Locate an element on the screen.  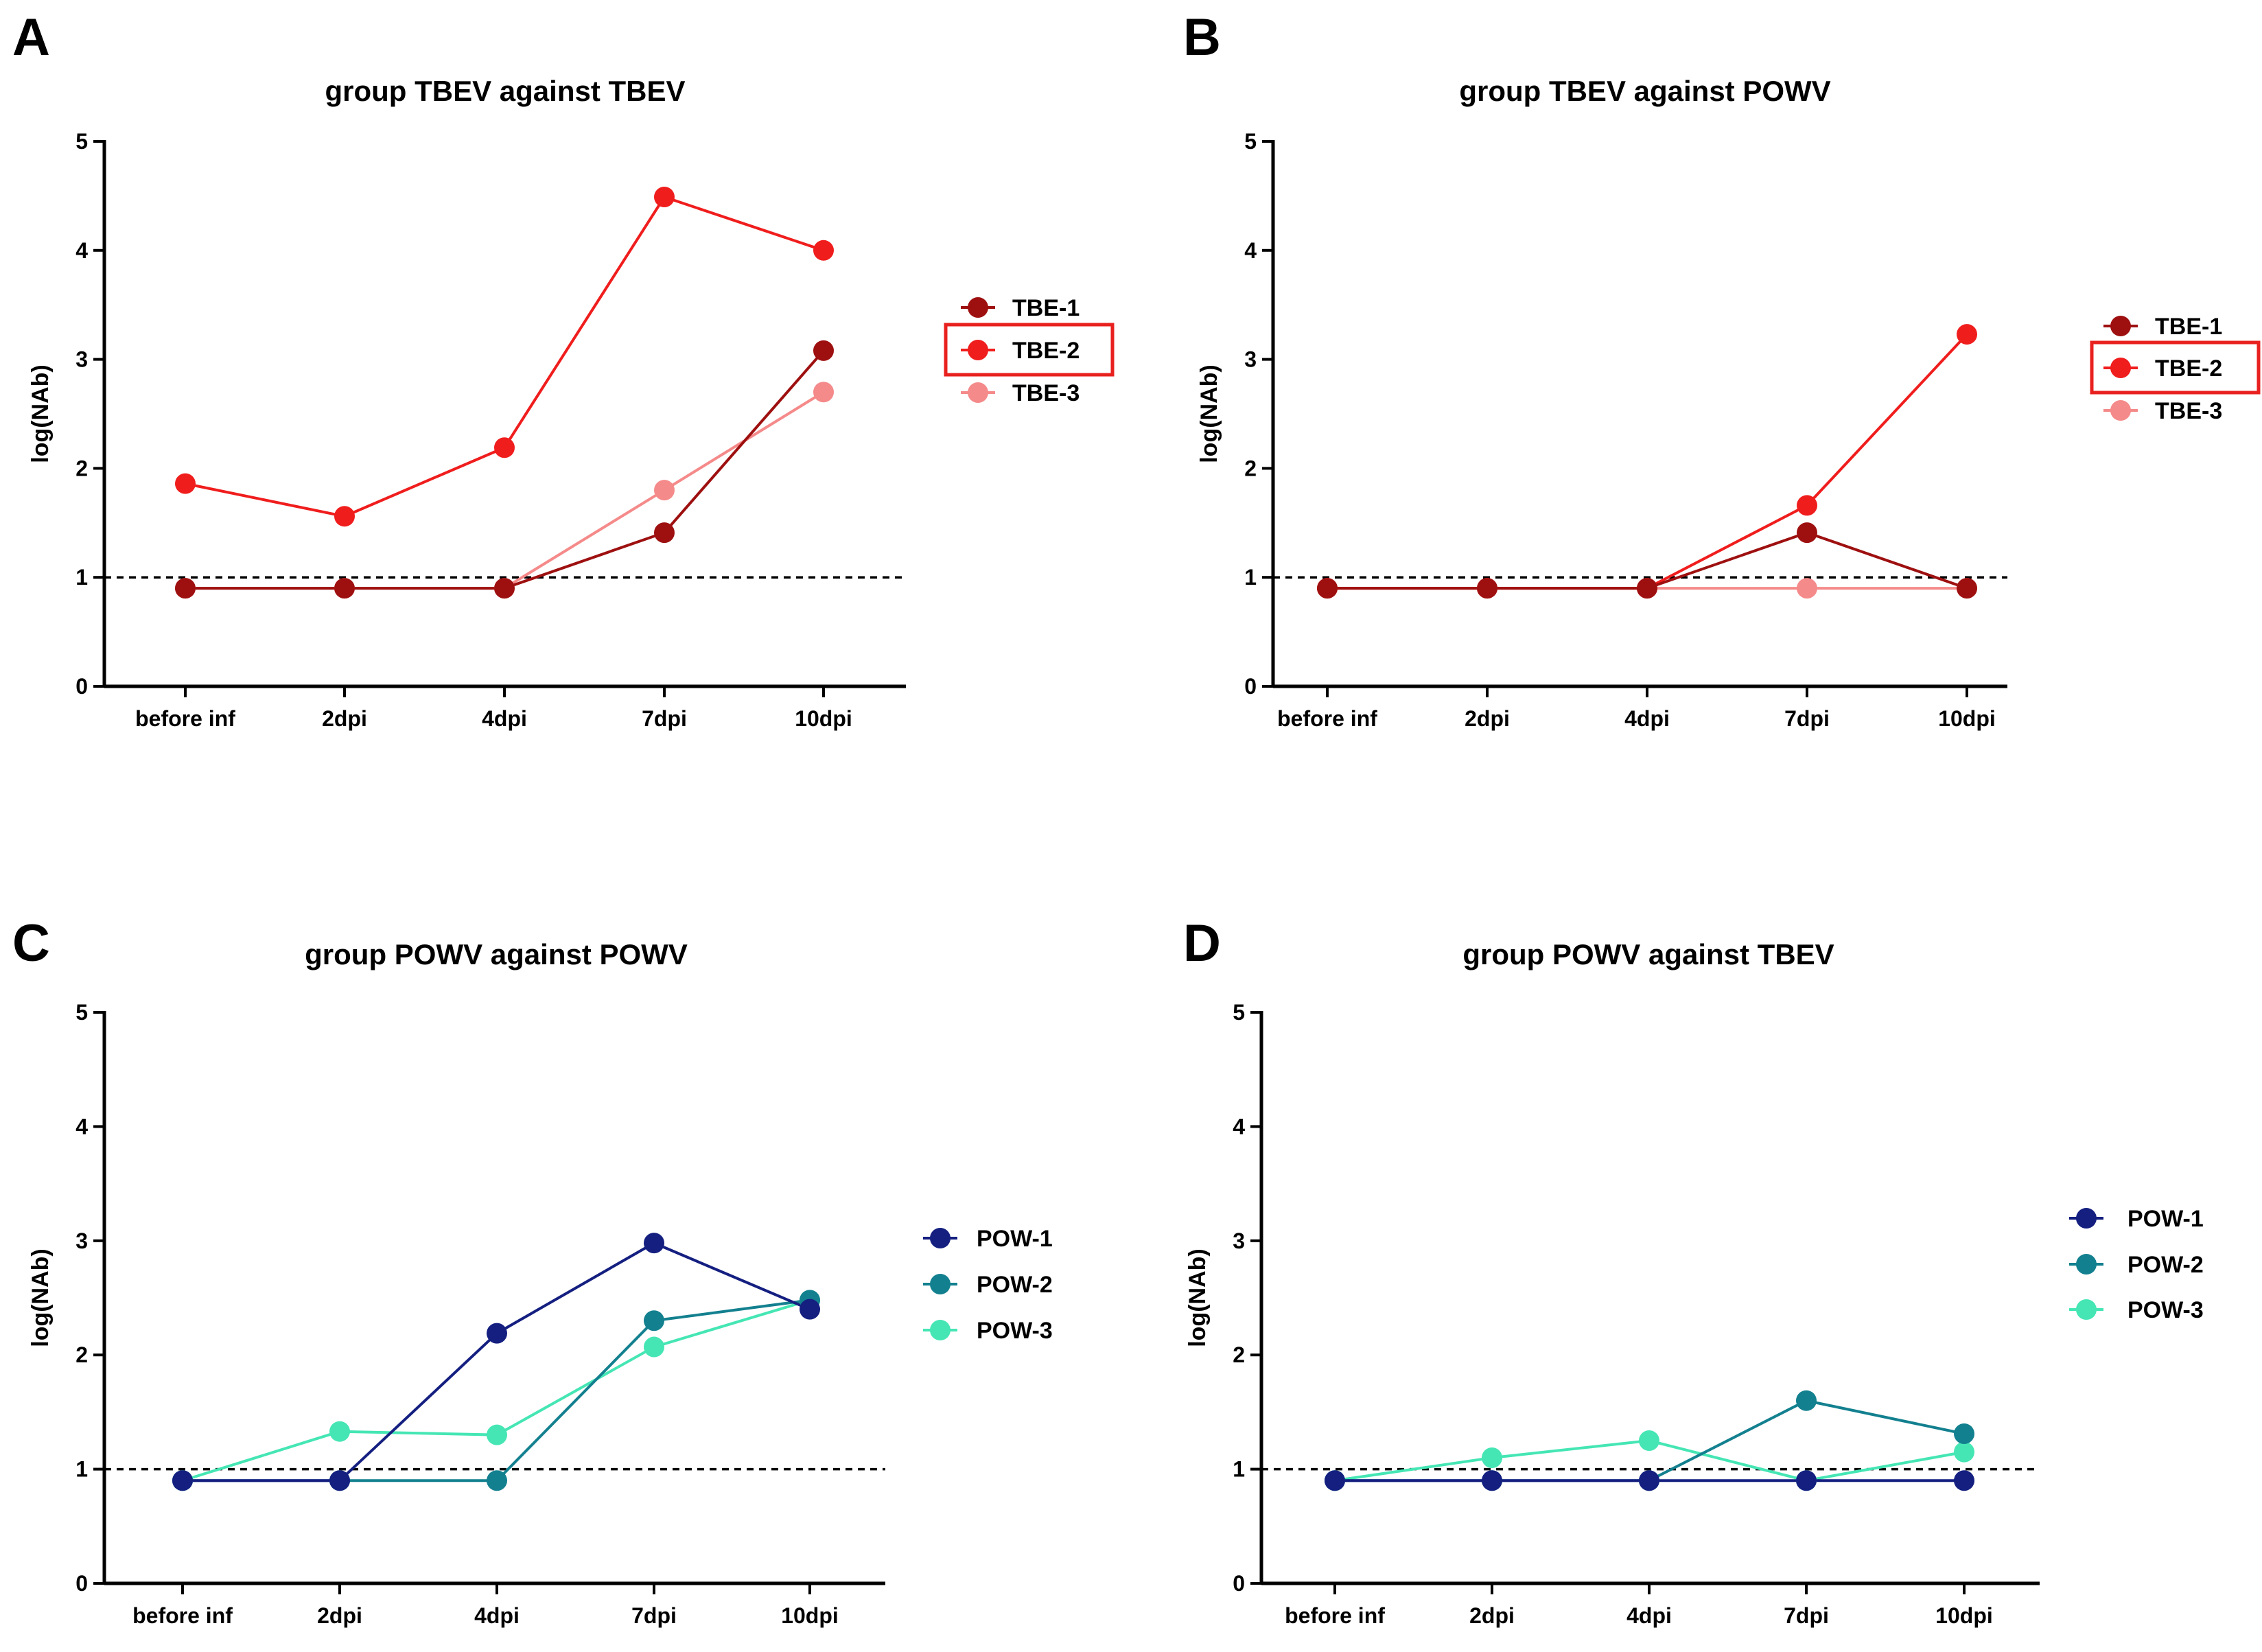
panel-letter: C is located at coordinates (31, 943).